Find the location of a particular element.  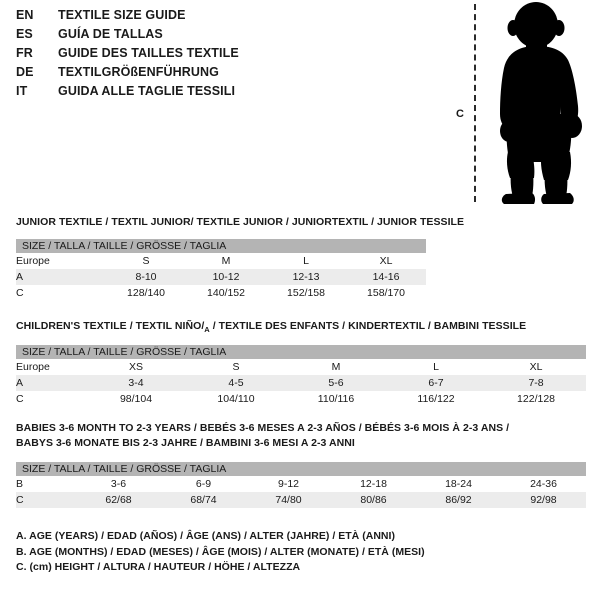

cell-value: 3-6 is located at coordinates (118, 484).